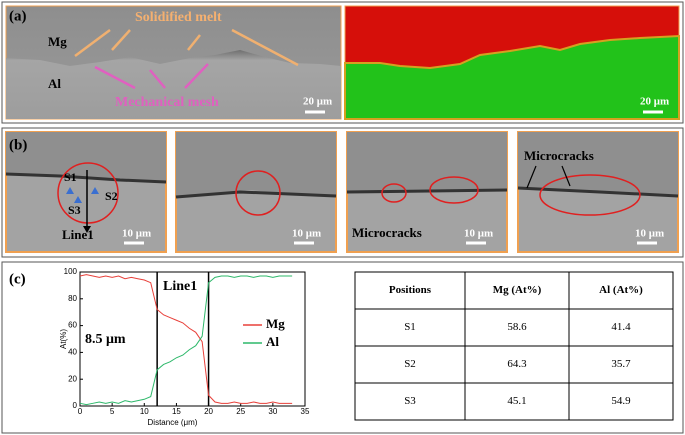  Describe the element at coordinates (80, 411) in the screenshot. I see `x-tick-label: 0` at that location.